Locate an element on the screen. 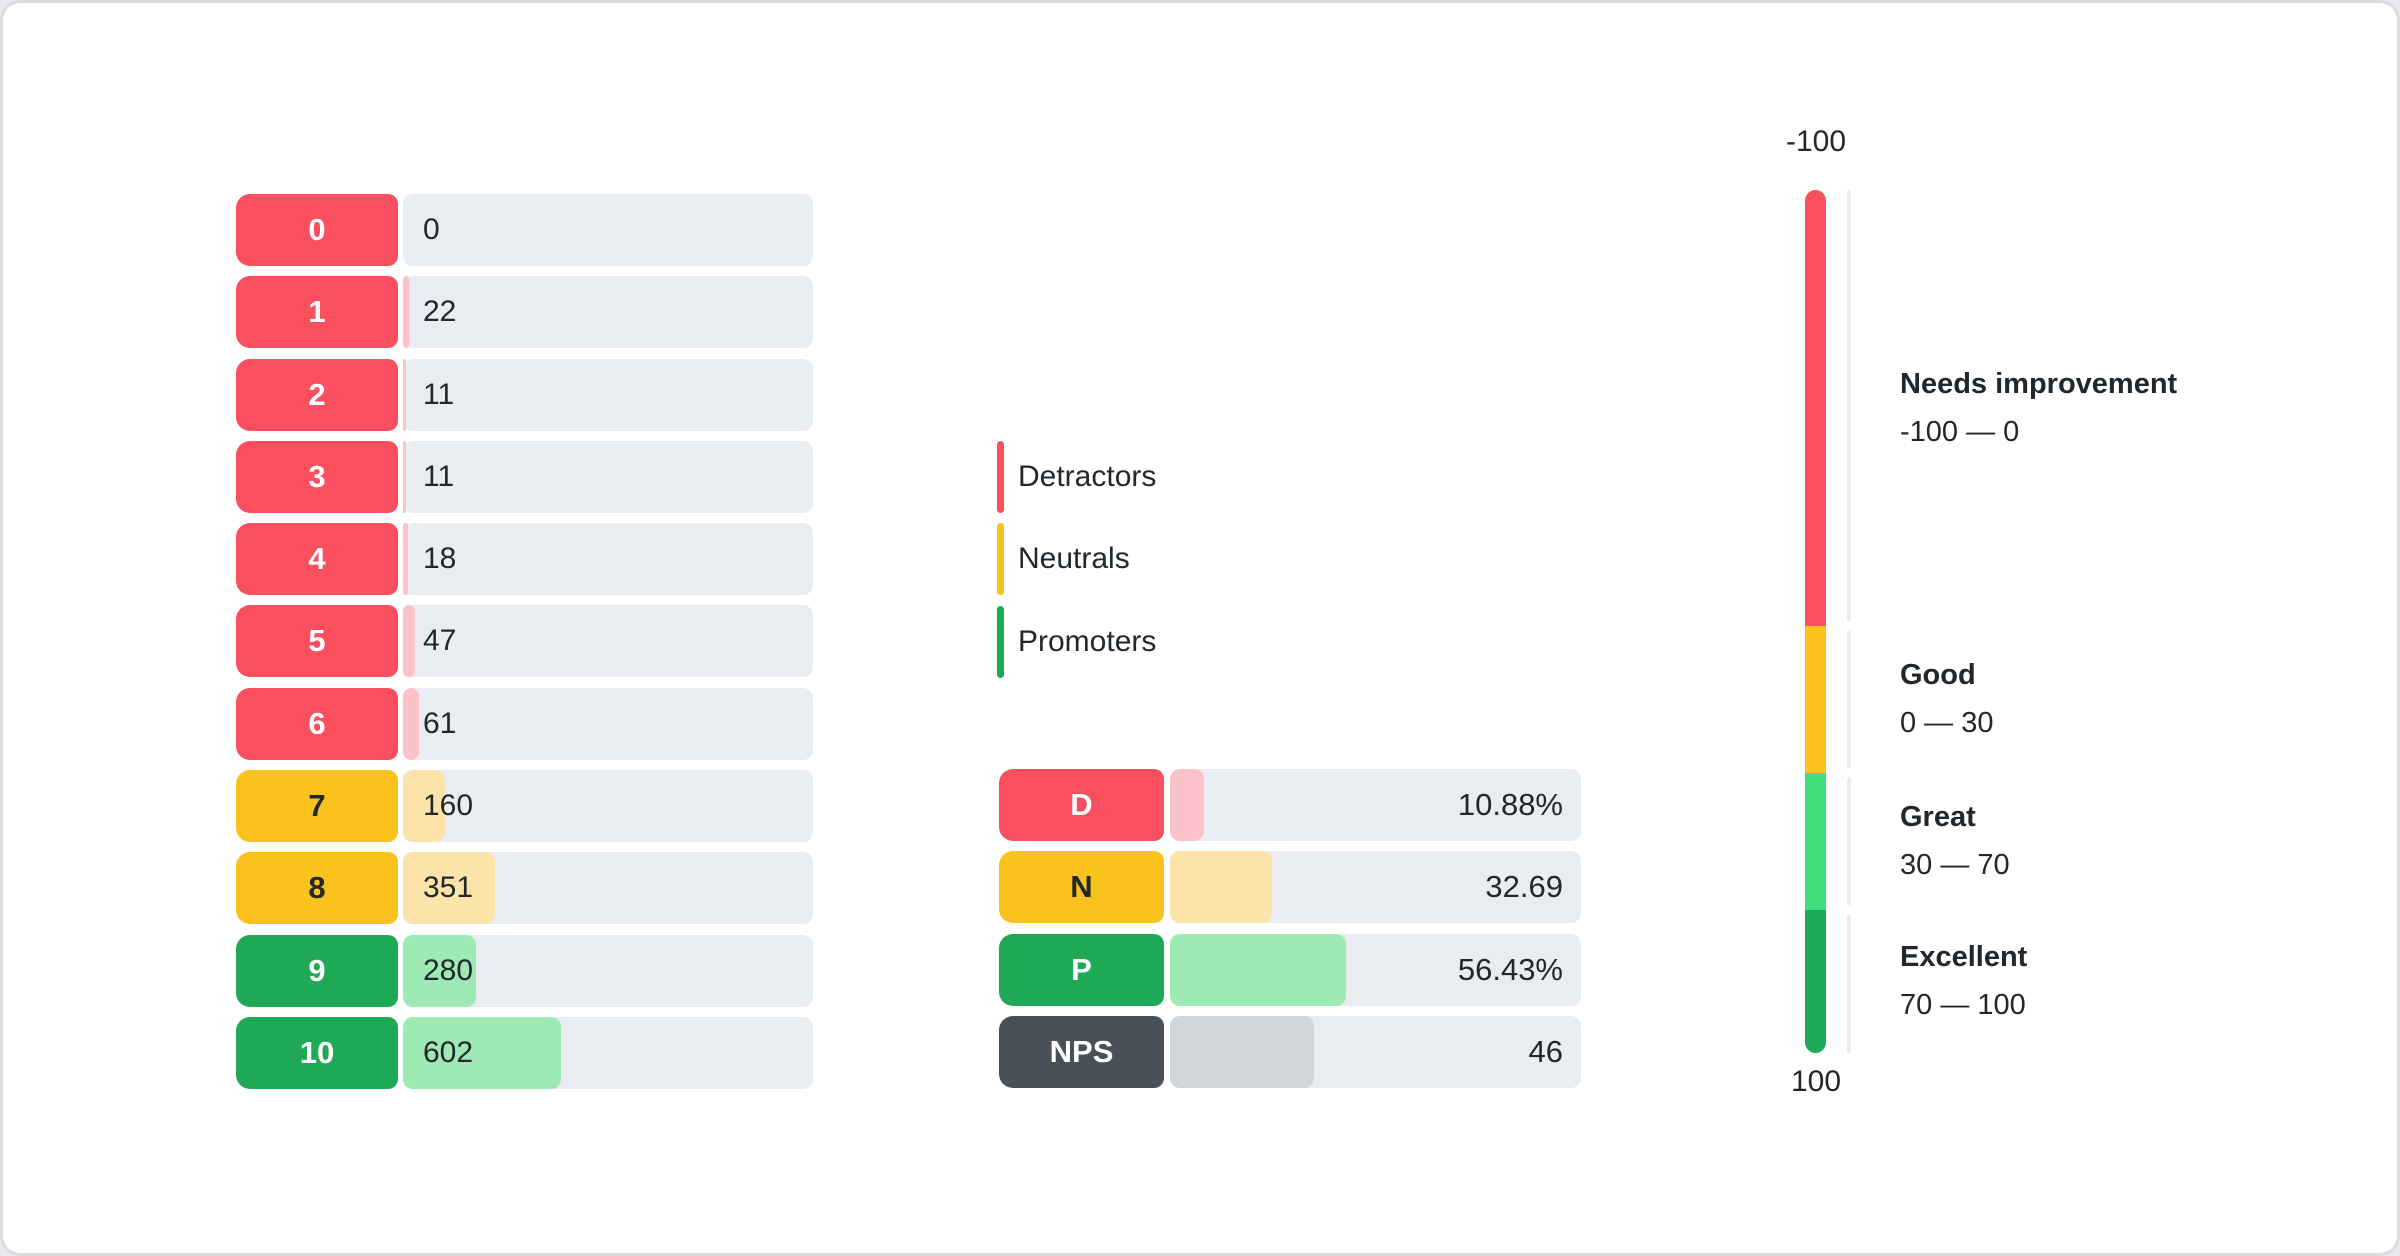  gauge-zone-title: Needs improvement is located at coordinates (2039, 383).